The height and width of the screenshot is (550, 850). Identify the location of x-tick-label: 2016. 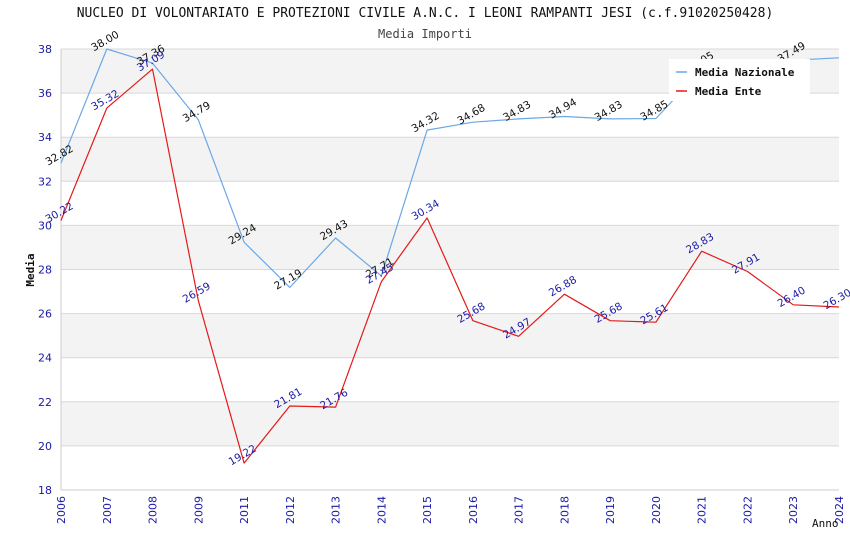
(473, 510).